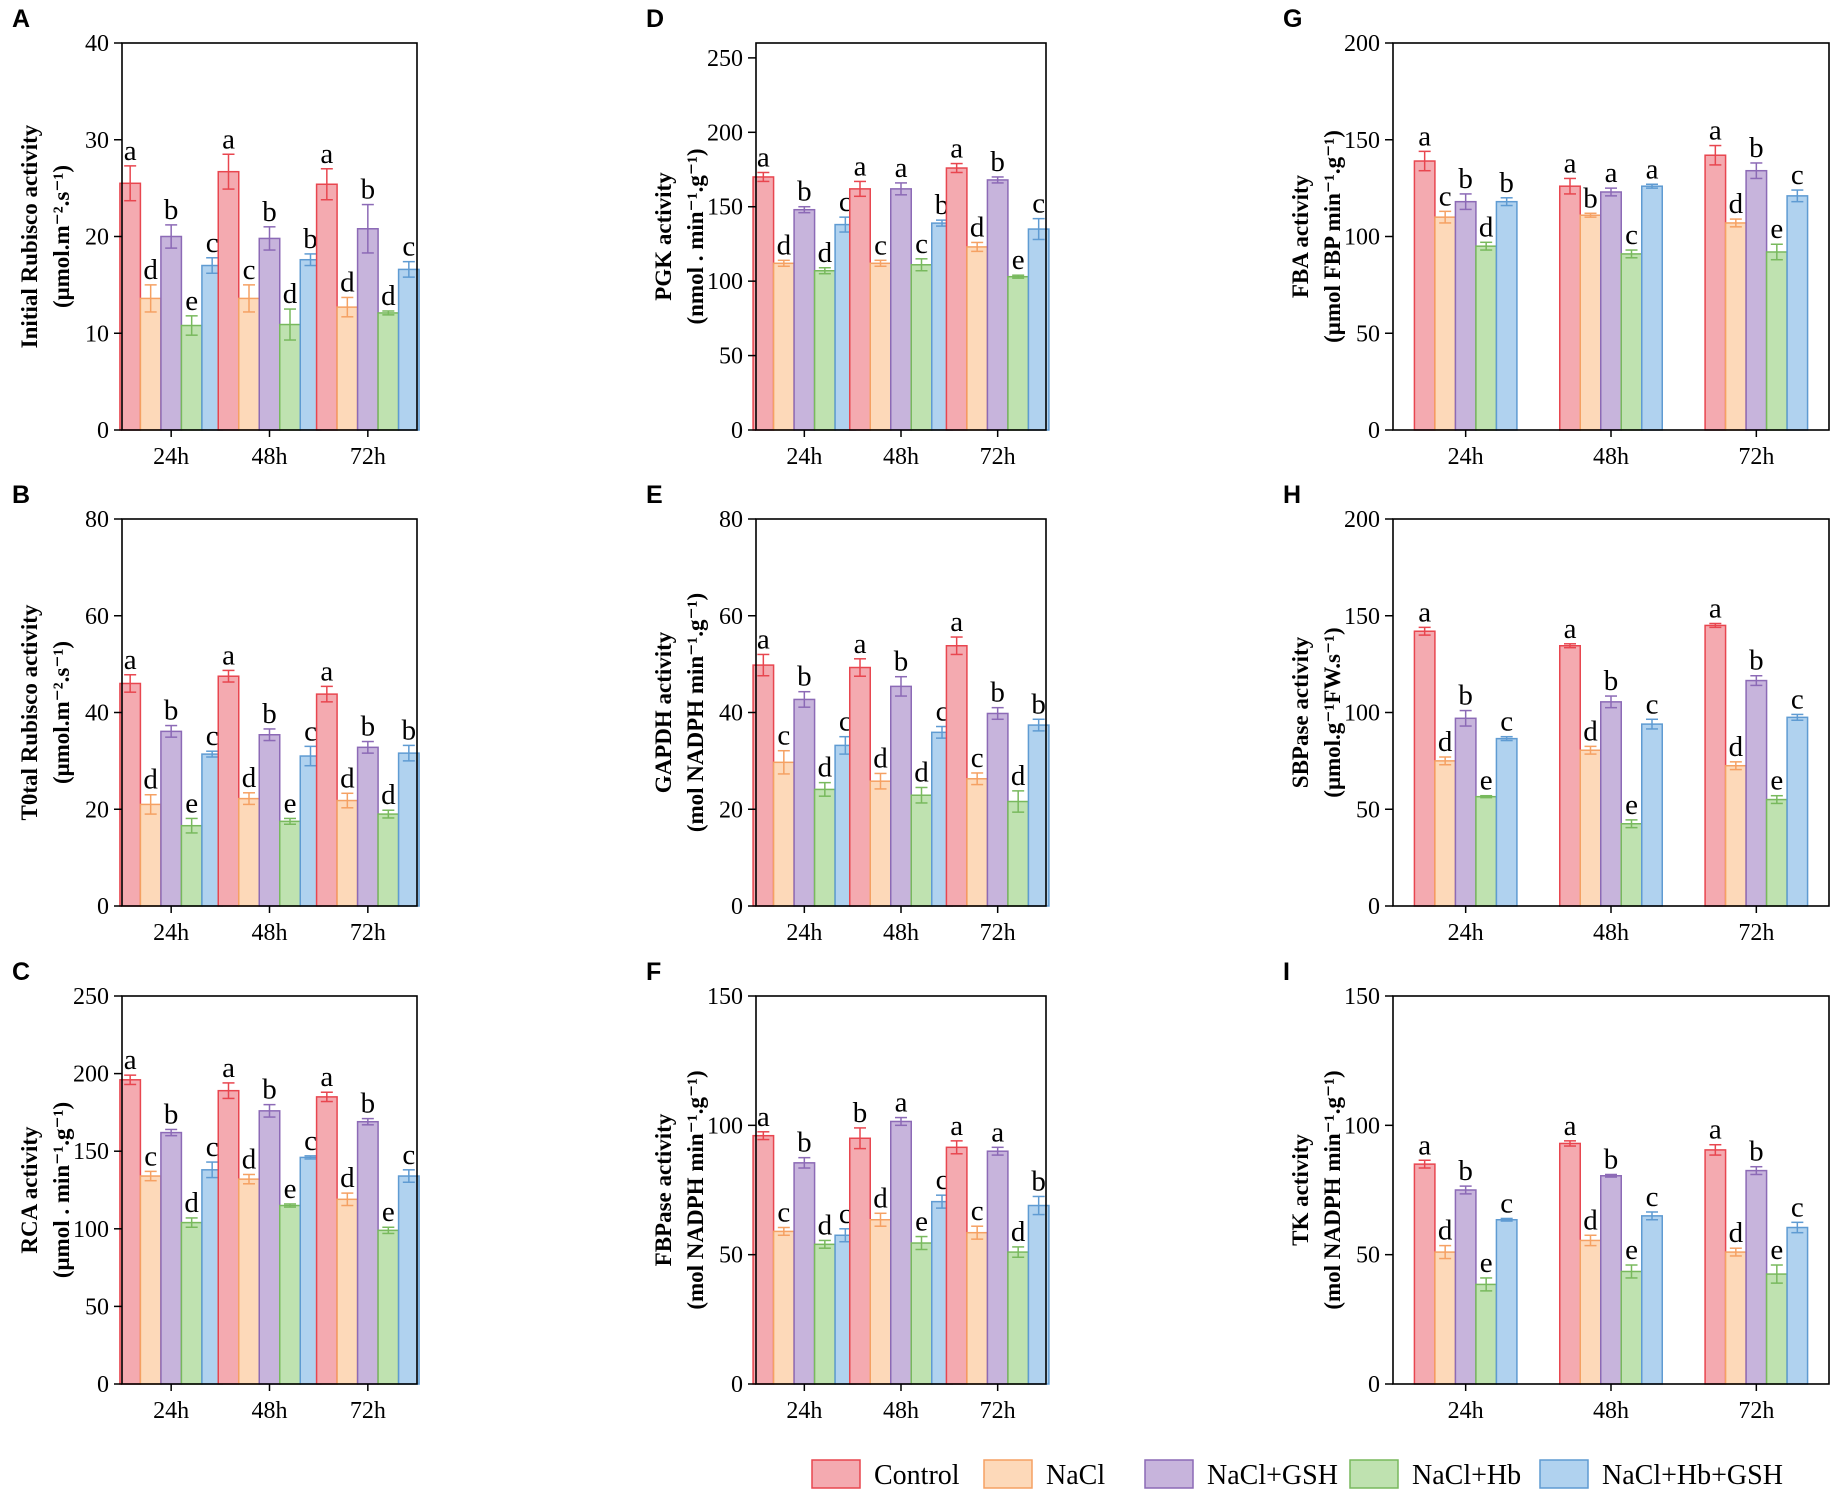  What do you see at coordinates (97, 714) in the screenshot?
I see `y-tick-label: 40` at bounding box center [97, 714].